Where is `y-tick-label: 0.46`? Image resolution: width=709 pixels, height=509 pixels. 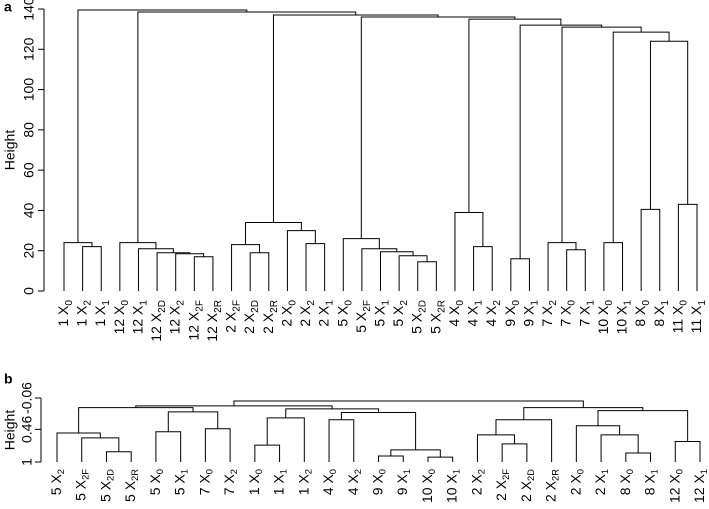 y-tick-label: 0.46 is located at coordinates (27, 429).